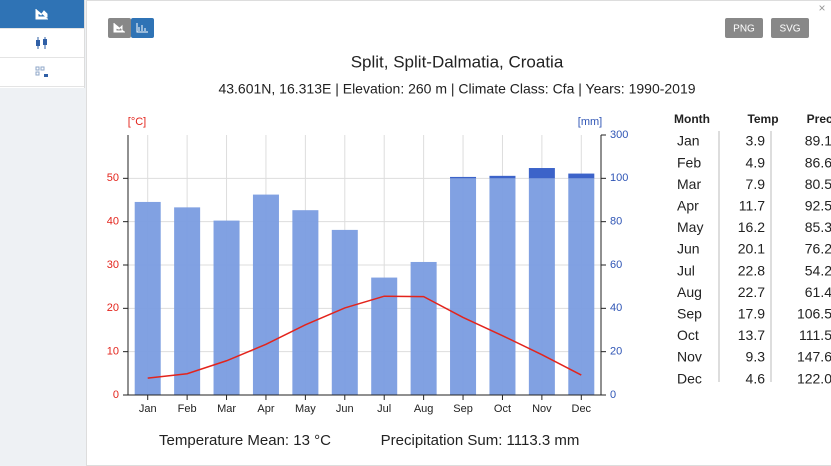 The height and width of the screenshot is (466, 831). Describe the element at coordinates (457, 61) in the screenshot. I see `chart-title: Split, Split-Dalmatia, Croatia` at that location.